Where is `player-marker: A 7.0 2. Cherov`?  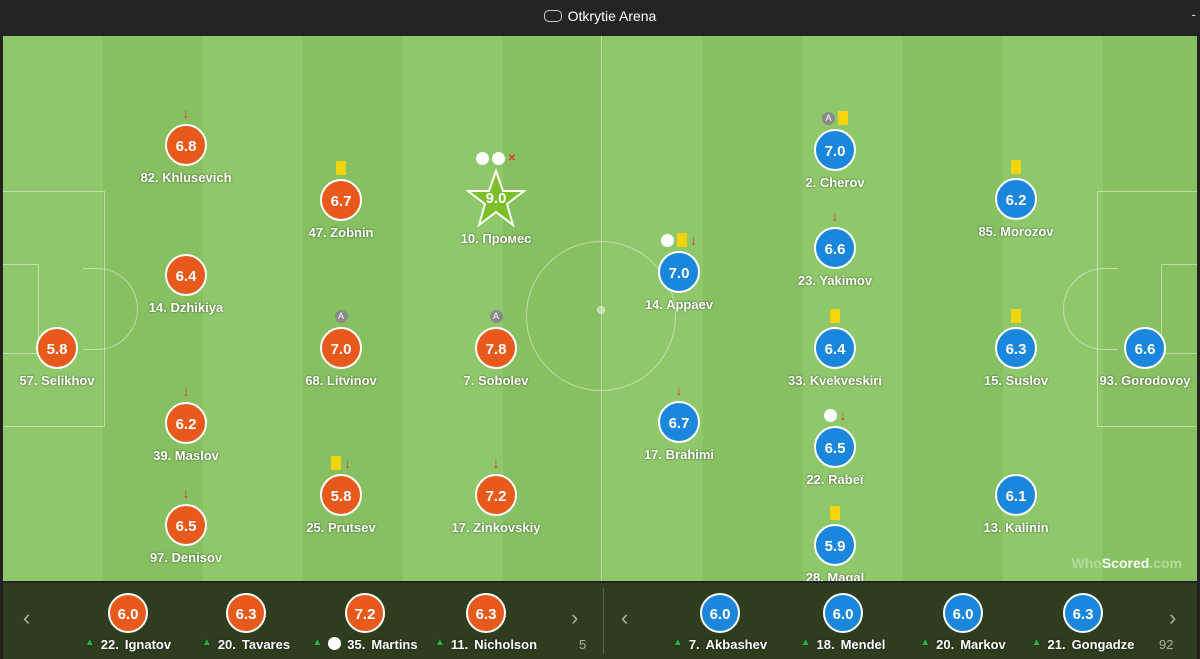 player-marker: A 7.0 2. Cherov is located at coordinates (835, 149).